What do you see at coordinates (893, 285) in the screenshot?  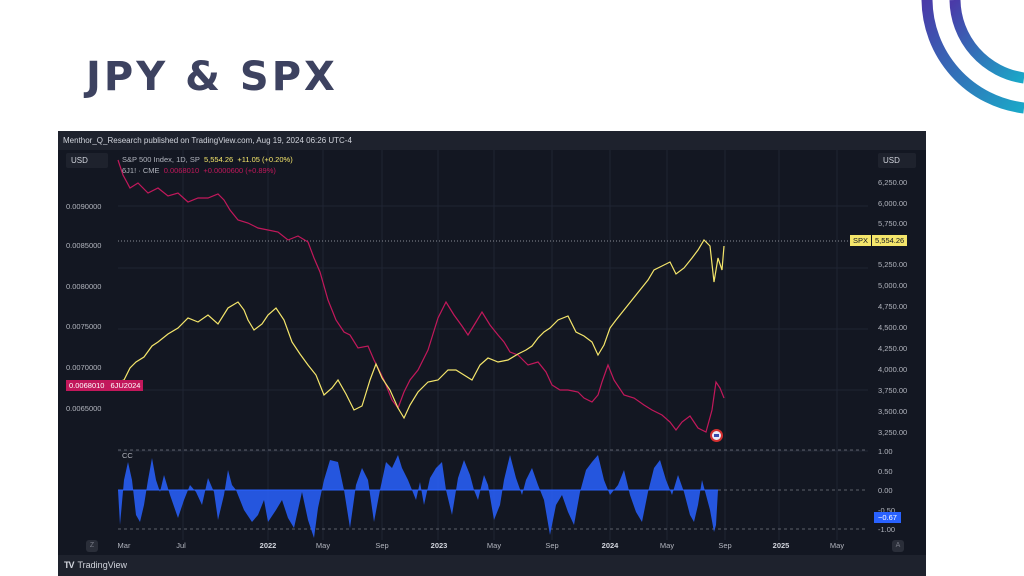 I see `right-axis-tick: 5,000.00` at bounding box center [893, 285].